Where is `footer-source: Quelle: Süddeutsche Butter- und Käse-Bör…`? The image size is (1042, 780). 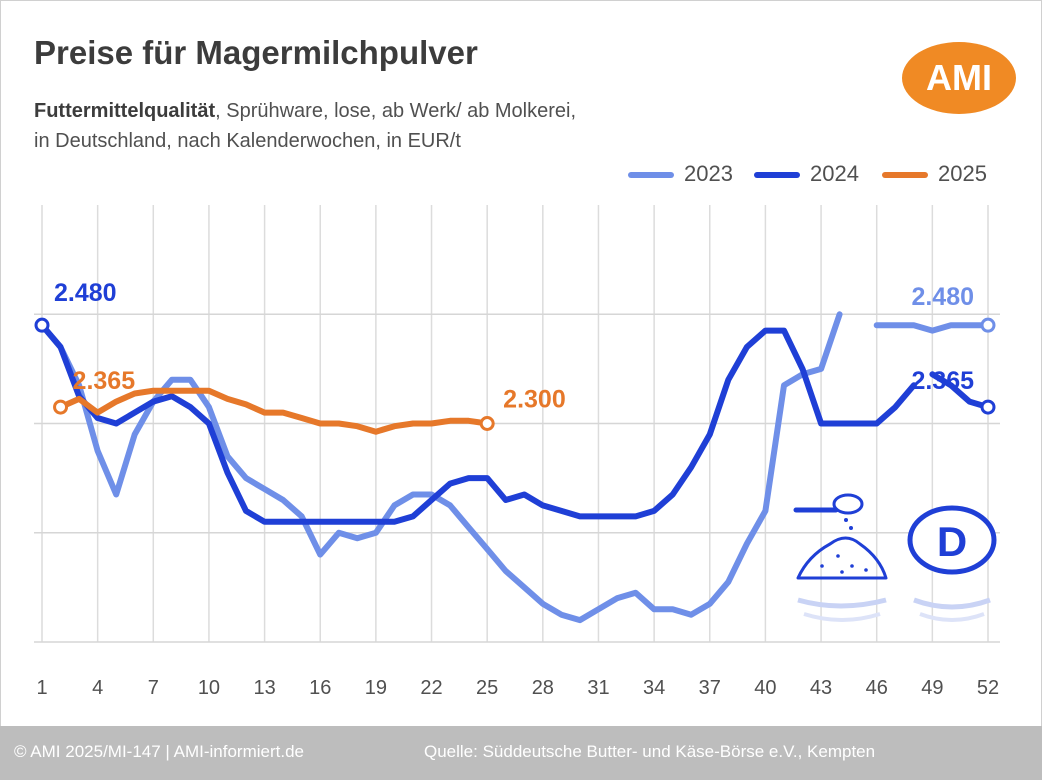 footer-source: Quelle: Süddeutsche Butter- und Käse-Bör… is located at coordinates (650, 751).